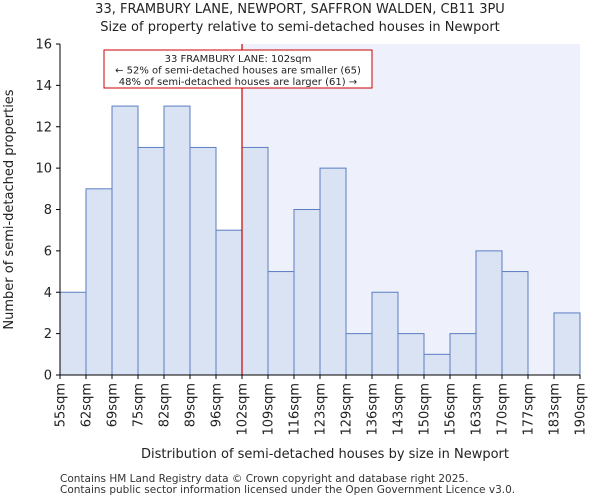  Describe the element at coordinates (87, 405) in the screenshot. I see `x-tick-label: 62sqm` at that location.